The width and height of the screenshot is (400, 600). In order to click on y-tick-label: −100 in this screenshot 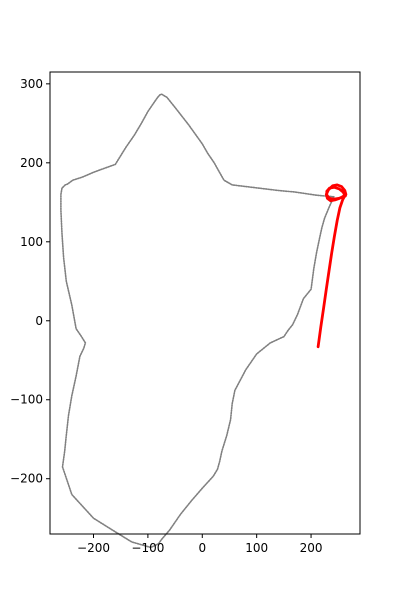, I will do `click(26, 400)`.